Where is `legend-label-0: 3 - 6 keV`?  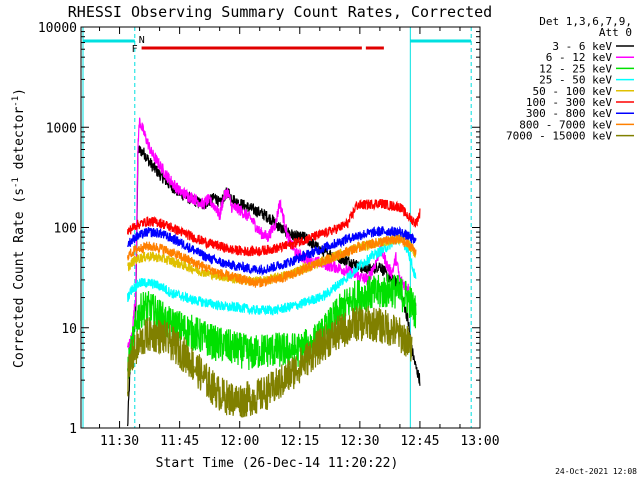 legend-label-0: 3 - 6 keV is located at coordinates (582, 46).